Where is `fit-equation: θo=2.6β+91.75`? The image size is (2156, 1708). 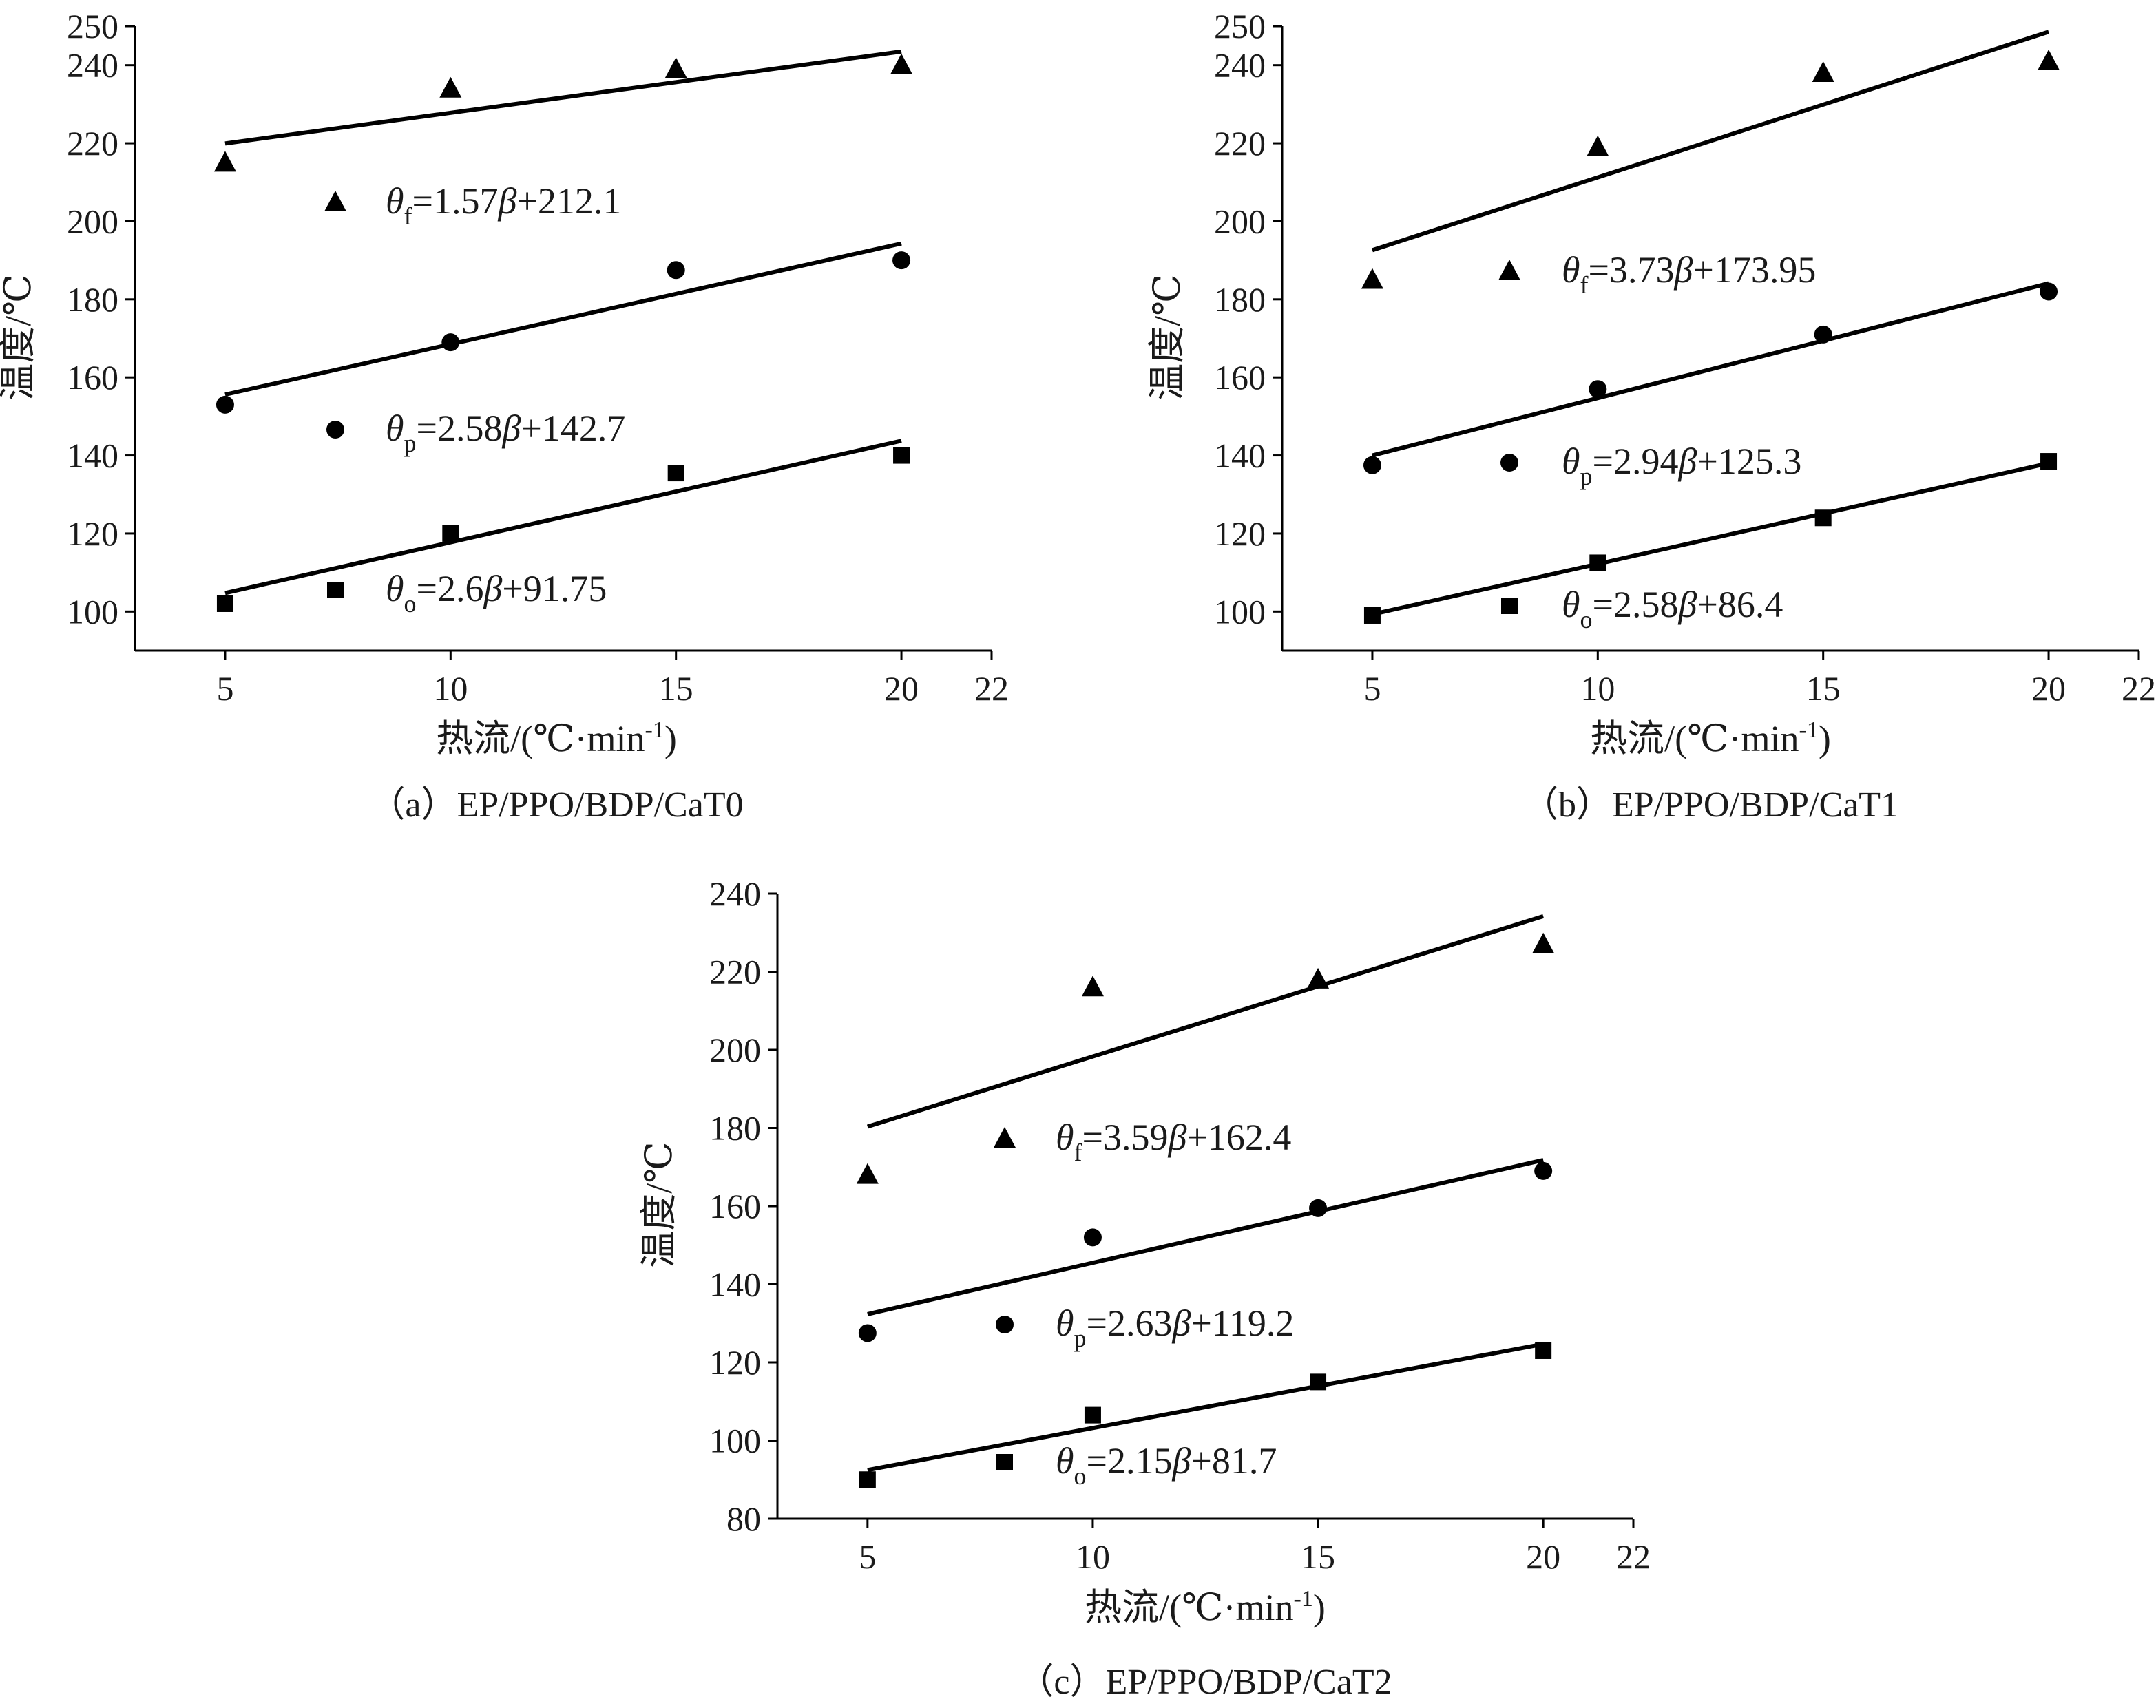 fit-equation: θo=2.6β+91.75 is located at coordinates (497, 593).